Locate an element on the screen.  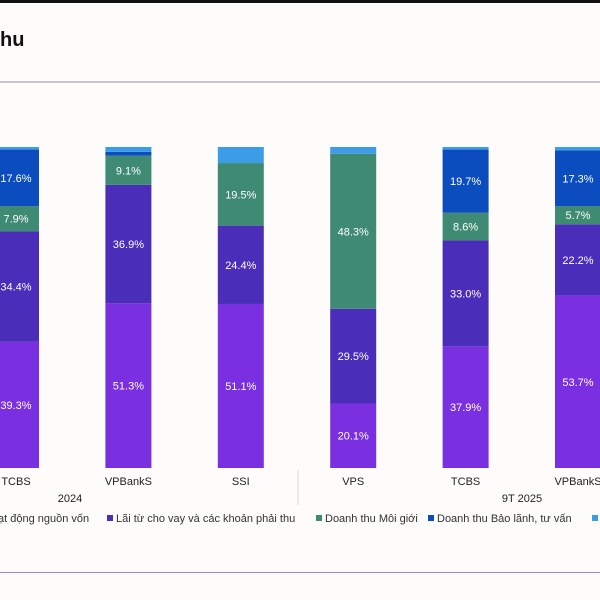
data-label: 48.3% is located at coordinates (353, 232).